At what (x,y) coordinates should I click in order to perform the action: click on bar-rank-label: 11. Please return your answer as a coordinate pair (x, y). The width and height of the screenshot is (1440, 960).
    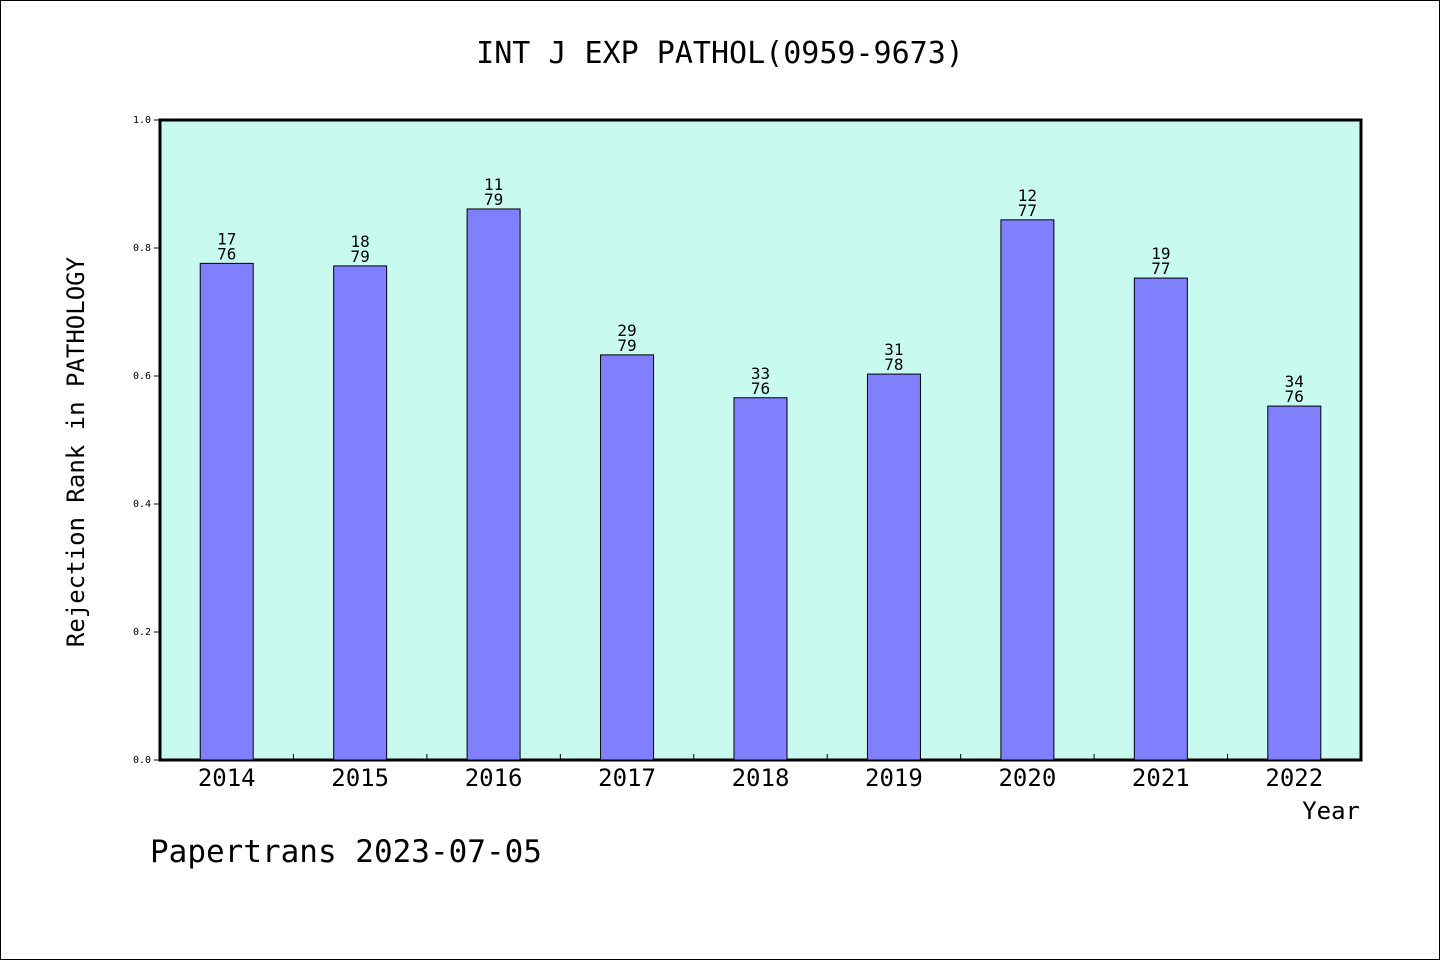
    Looking at the image, I should click on (493, 184).